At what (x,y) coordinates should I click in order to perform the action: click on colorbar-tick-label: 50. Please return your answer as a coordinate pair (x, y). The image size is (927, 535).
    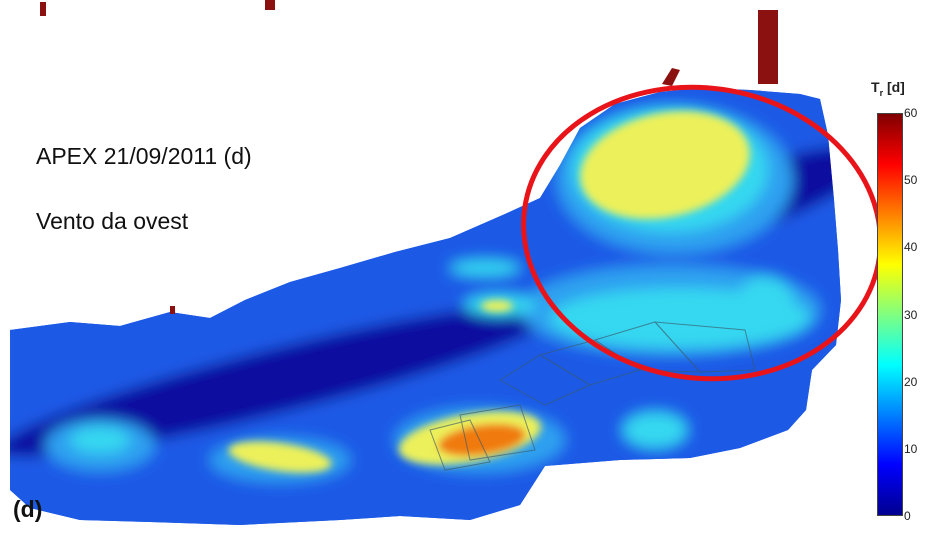
    Looking at the image, I should click on (911, 180).